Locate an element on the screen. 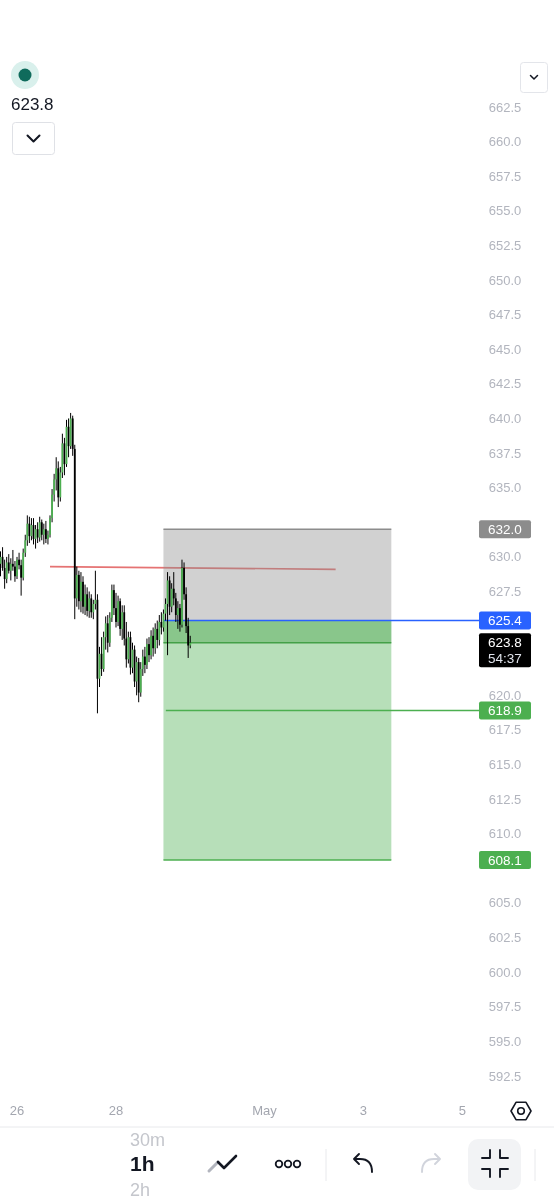  y-tick-label: 623.8 is located at coordinates (505, 643).